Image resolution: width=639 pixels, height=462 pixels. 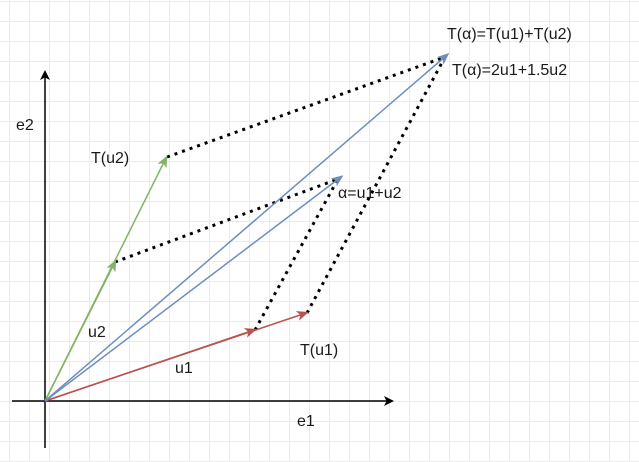 I want to click on label-alpha: α=u1+u2, so click(x=370, y=193).